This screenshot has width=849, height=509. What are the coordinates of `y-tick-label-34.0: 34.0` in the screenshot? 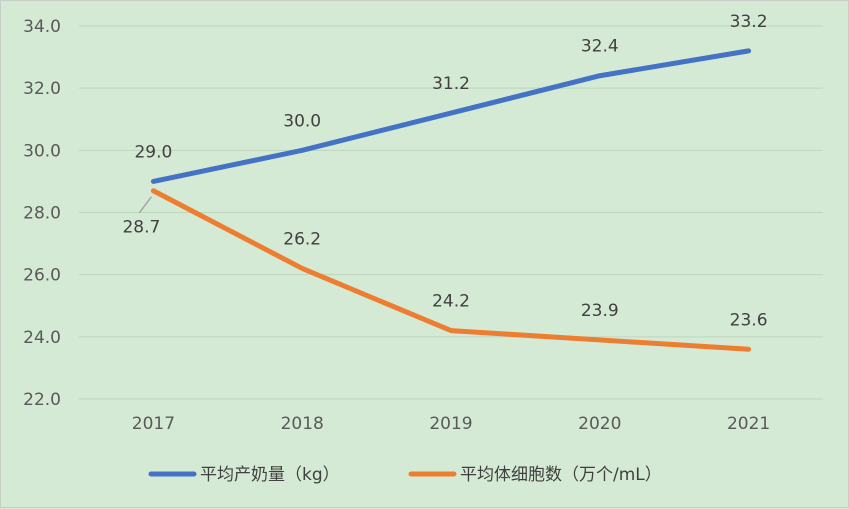 It's located at (42, 27).